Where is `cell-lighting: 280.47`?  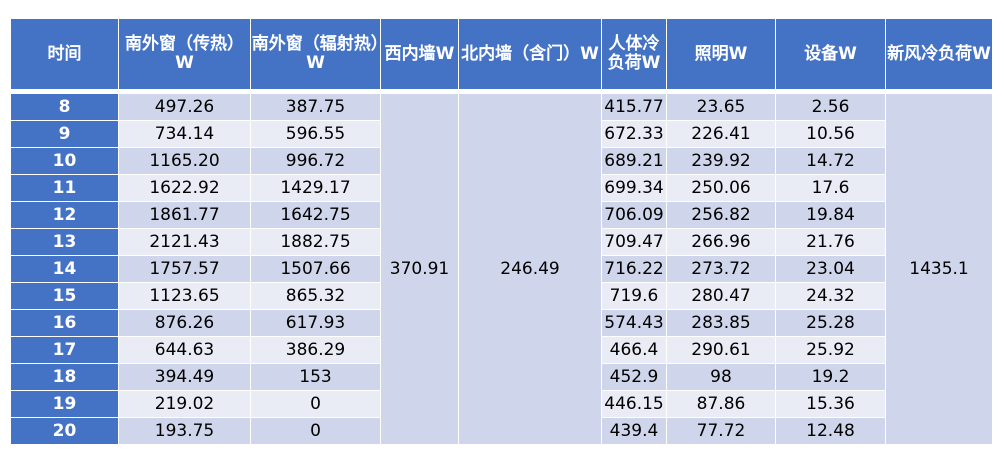 cell-lighting: 280.47 is located at coordinates (721, 296).